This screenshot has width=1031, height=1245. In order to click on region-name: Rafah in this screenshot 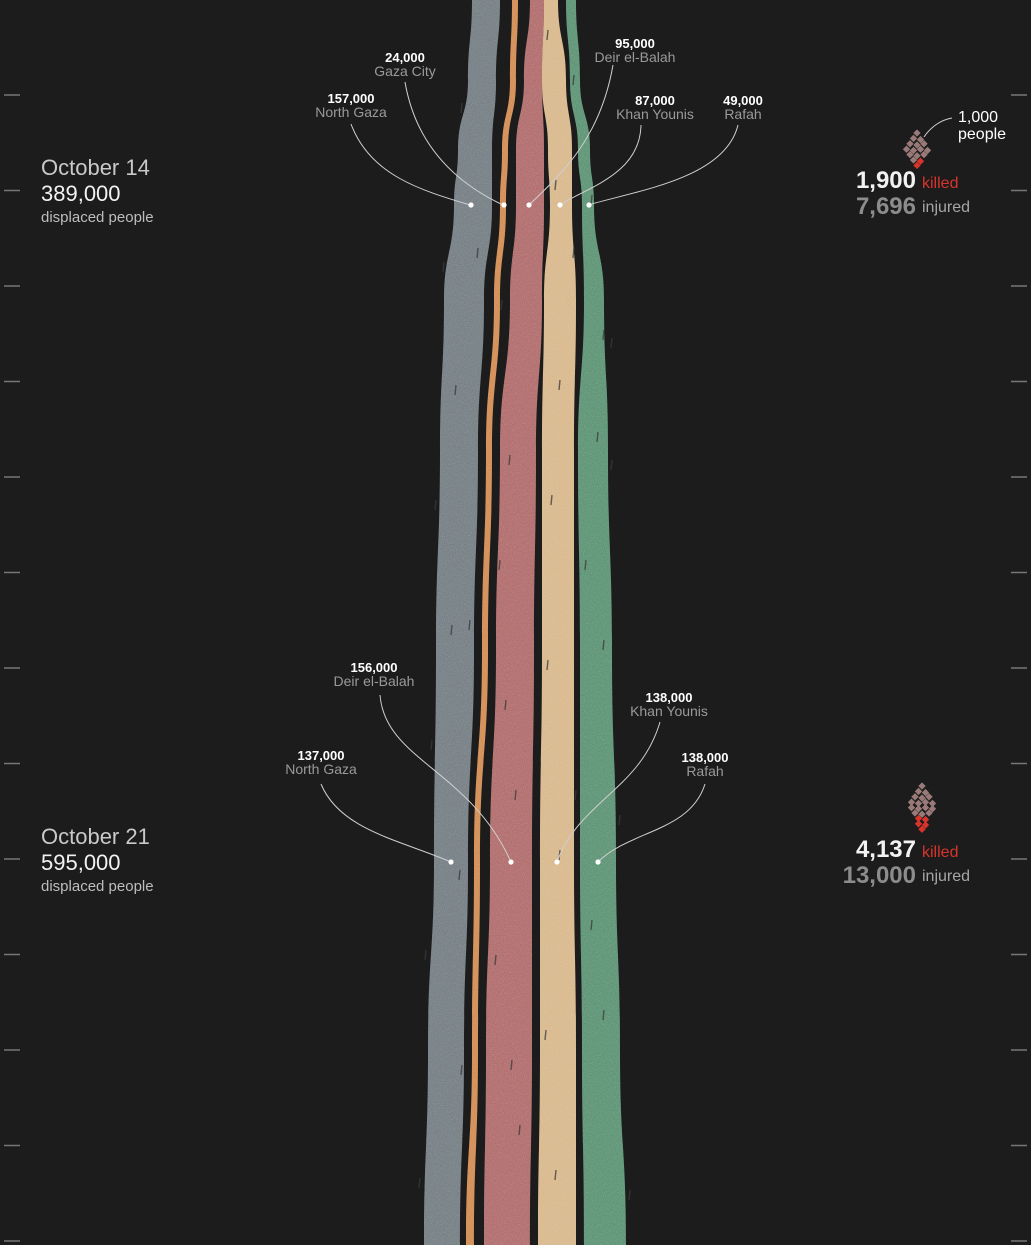, I will do `click(742, 114)`.